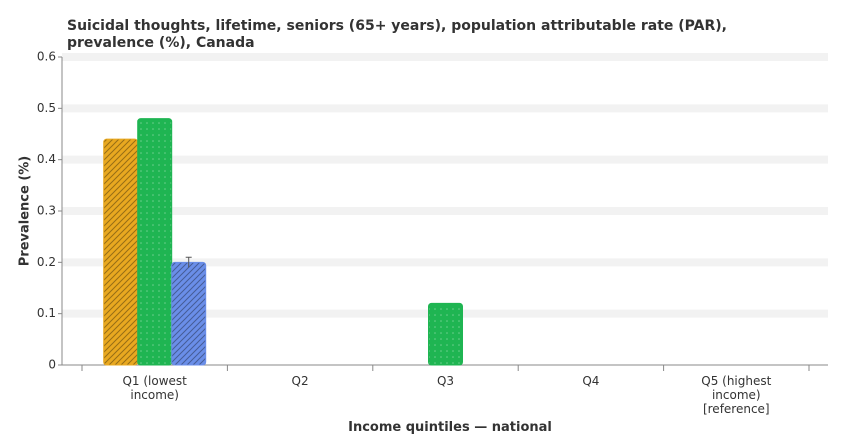 This screenshot has width=851, height=435. Describe the element at coordinates (46, 159) in the screenshot. I see `y-tick-label: 0.4` at that location.